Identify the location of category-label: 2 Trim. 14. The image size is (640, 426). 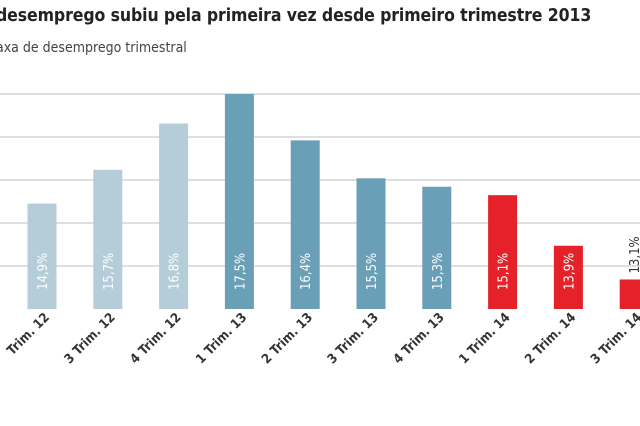
(550, 338).